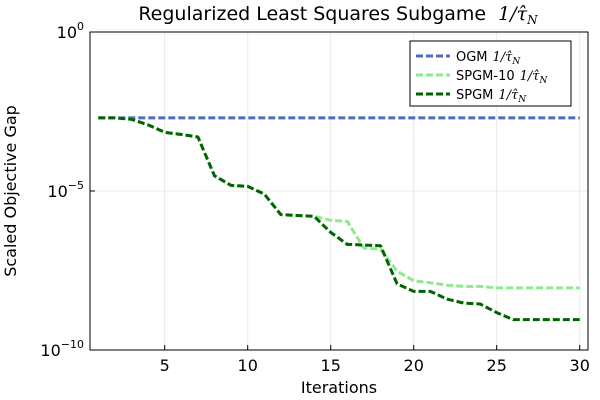 This screenshot has height=400, width=600. I want to click on chart-title-text: Regularized Least Squares Subgame, so click(312, 14).